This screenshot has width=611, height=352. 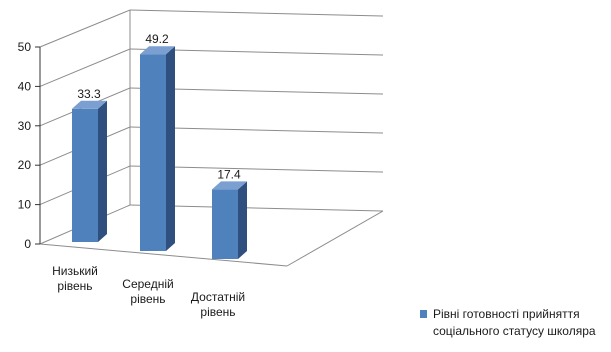 I want to click on data-label: 49.2, so click(x=157, y=39).